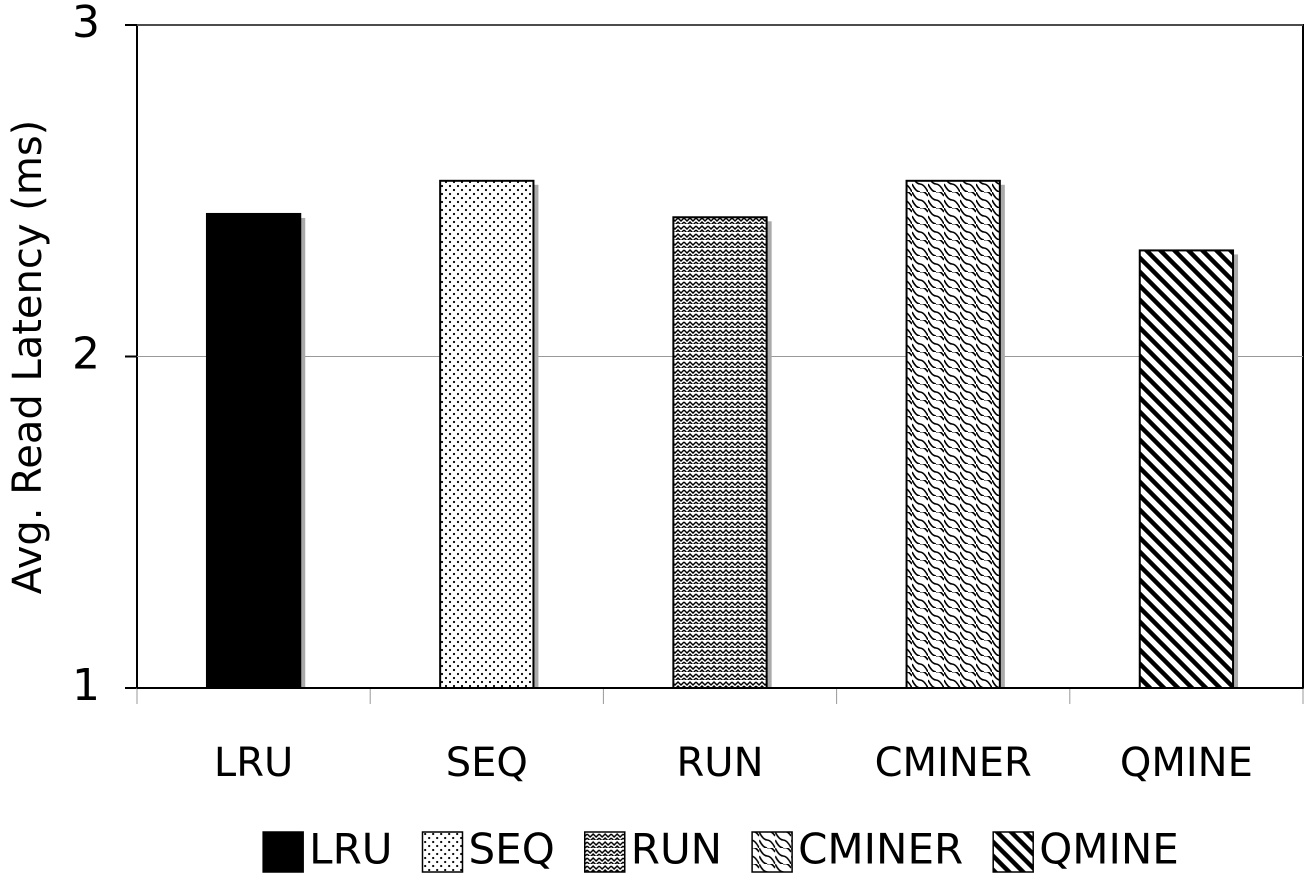 The image size is (1314, 883). What do you see at coordinates (1109, 849) in the screenshot?
I see `legend-label: QMINE` at bounding box center [1109, 849].